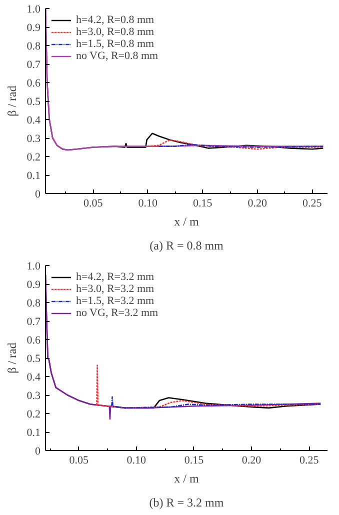 The height and width of the screenshot is (515, 339). What do you see at coordinates (115, 44) in the screenshot?
I see `legend-label: h=1.5, R=0.8 mm` at bounding box center [115, 44].